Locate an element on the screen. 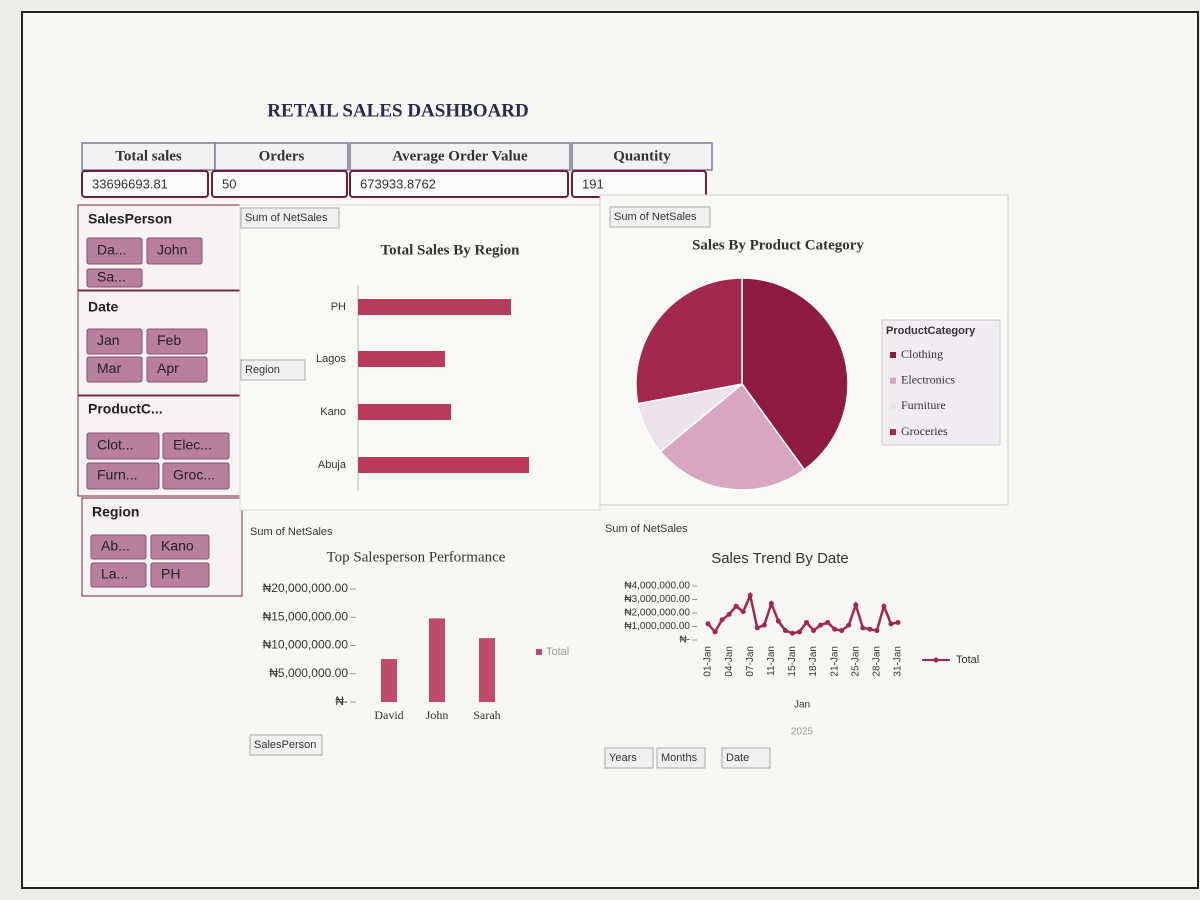 The width and height of the screenshot is (1200, 900). slicer-item: PH is located at coordinates (170, 574).